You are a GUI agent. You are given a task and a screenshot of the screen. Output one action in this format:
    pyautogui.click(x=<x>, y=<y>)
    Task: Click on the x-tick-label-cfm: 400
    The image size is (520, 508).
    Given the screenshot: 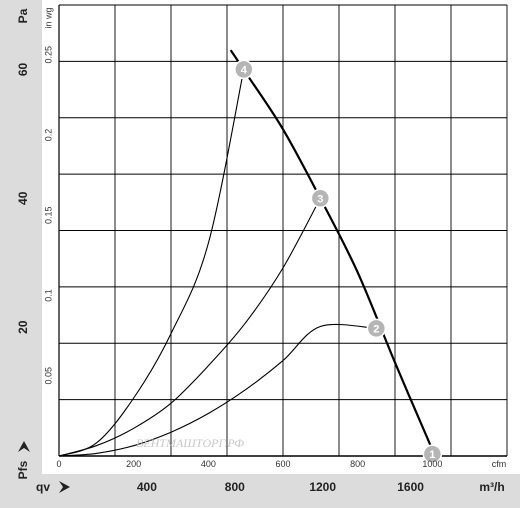 What is the action you would take?
    pyautogui.click(x=208, y=464)
    